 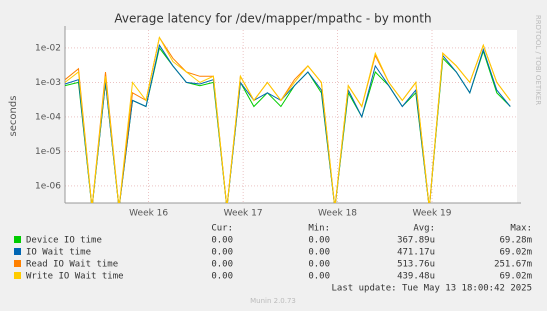 I want to click on legend-header: Max:, so click(x=521, y=229).